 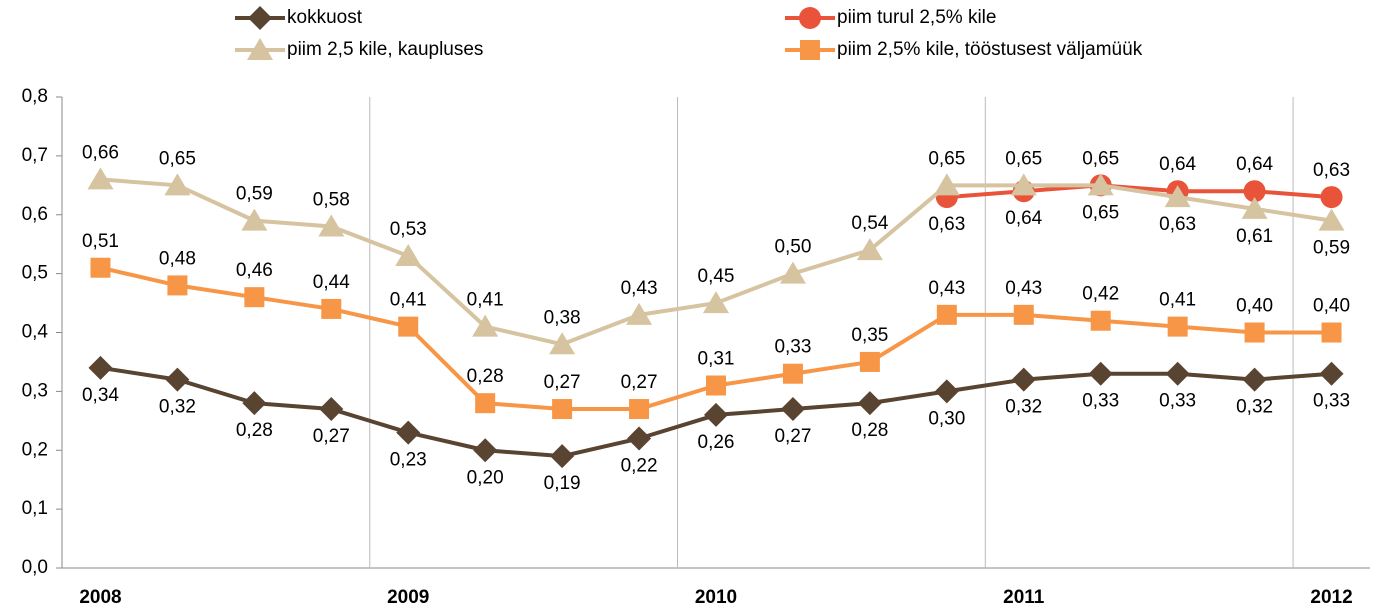 I want to click on y-tick-label: 0,4, so click(x=35, y=332).